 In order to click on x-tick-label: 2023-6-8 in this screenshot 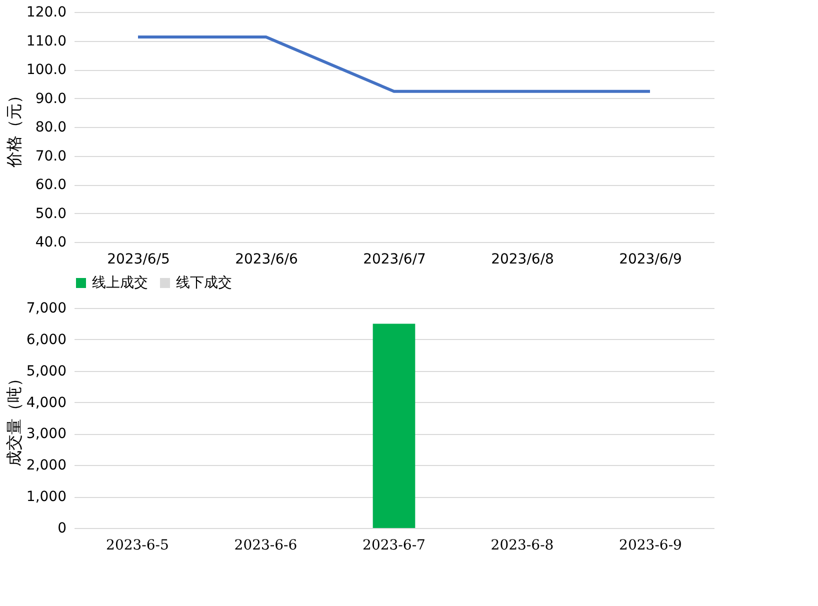, I will do `click(522, 546)`.